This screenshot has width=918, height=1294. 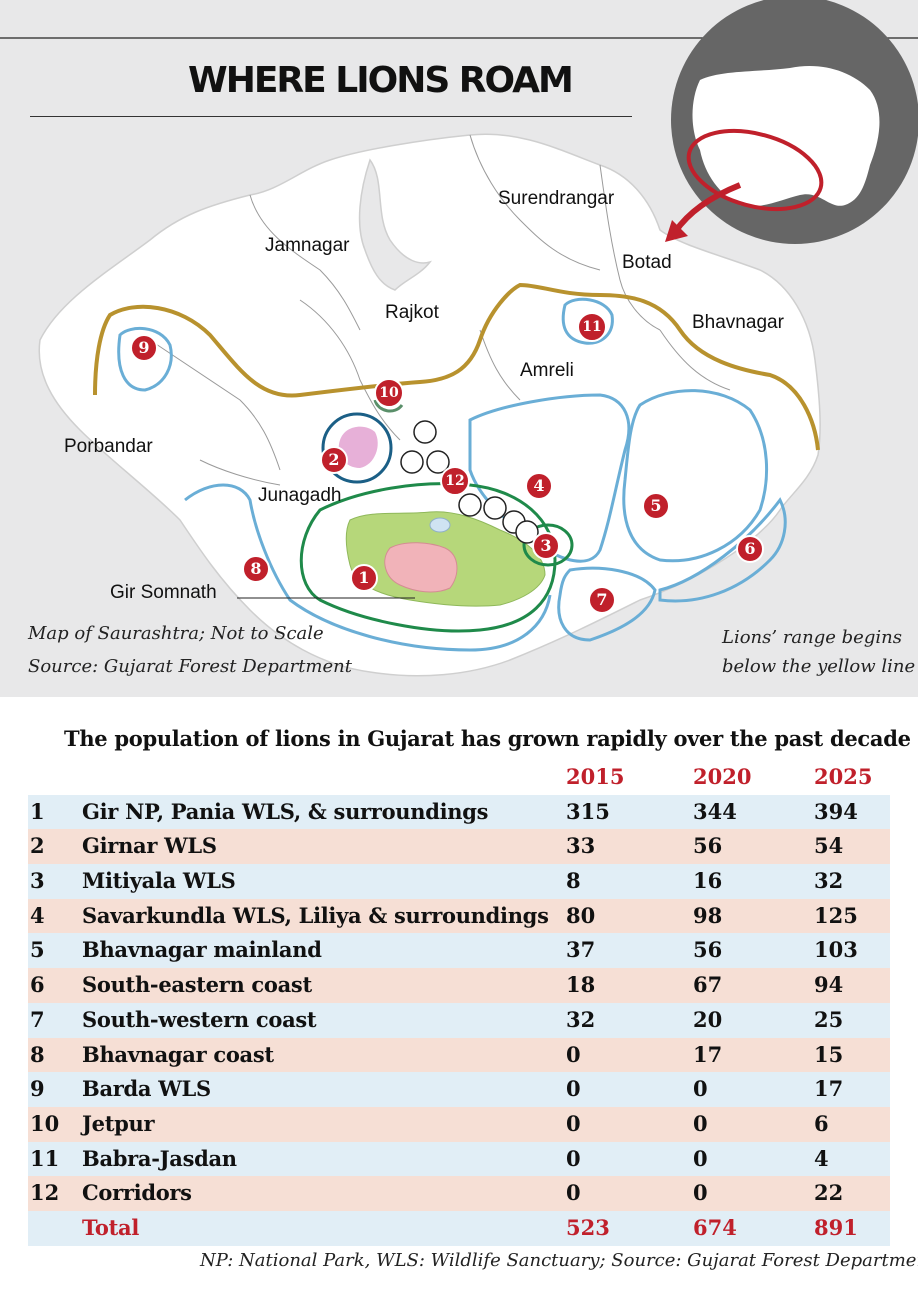 What do you see at coordinates (118, 1123) in the screenshot?
I see `row-name: Jetpur` at bounding box center [118, 1123].